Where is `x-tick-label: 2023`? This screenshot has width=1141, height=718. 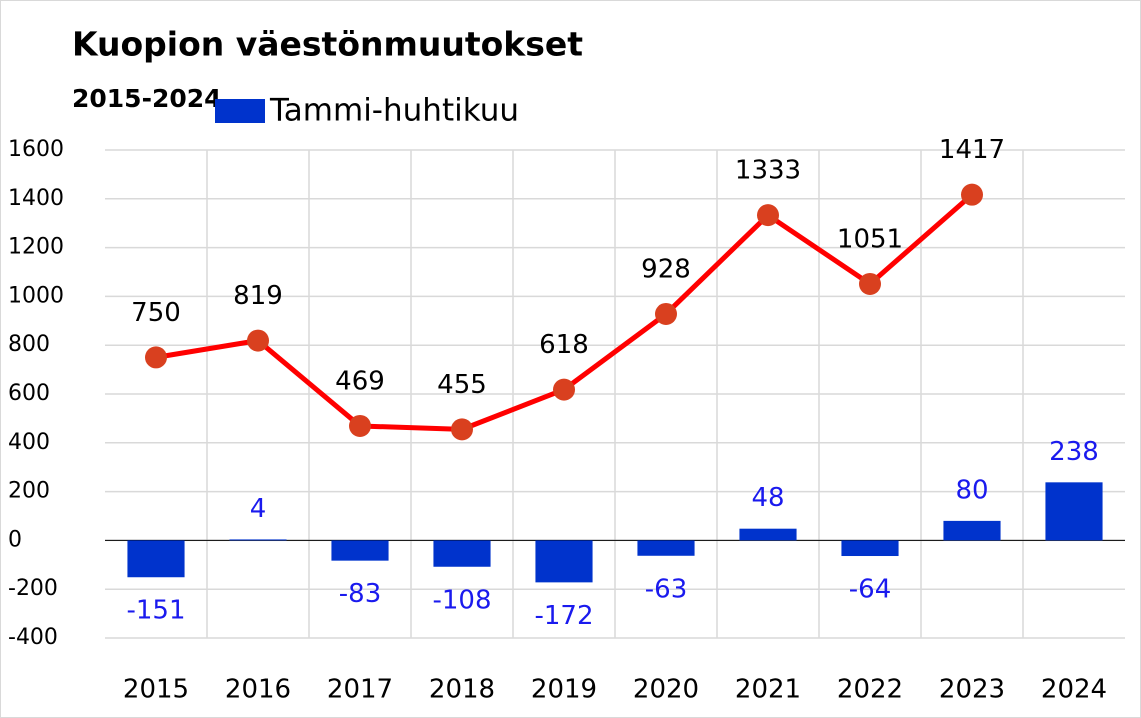
x-tick-label: 2023 is located at coordinates (972, 690).